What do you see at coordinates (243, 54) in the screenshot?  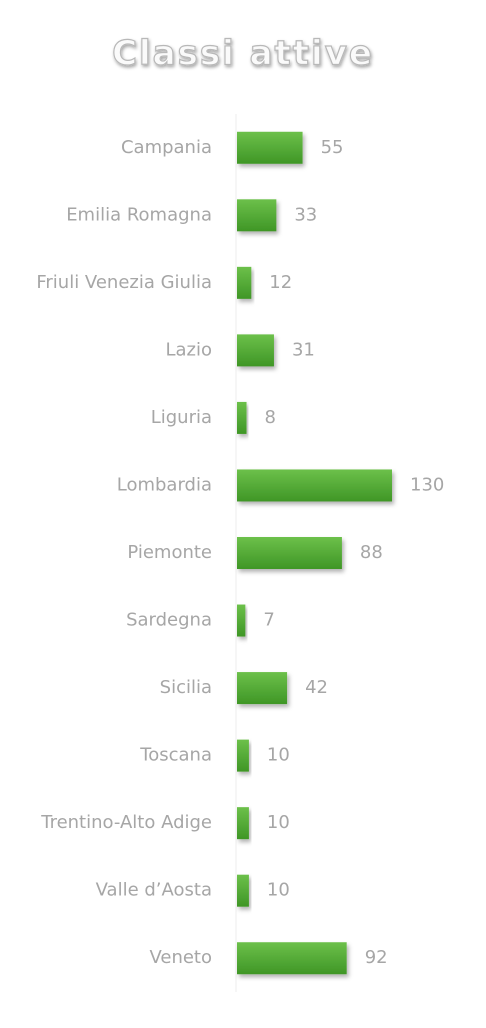 I see `chart-title: Classi attive` at bounding box center [243, 54].